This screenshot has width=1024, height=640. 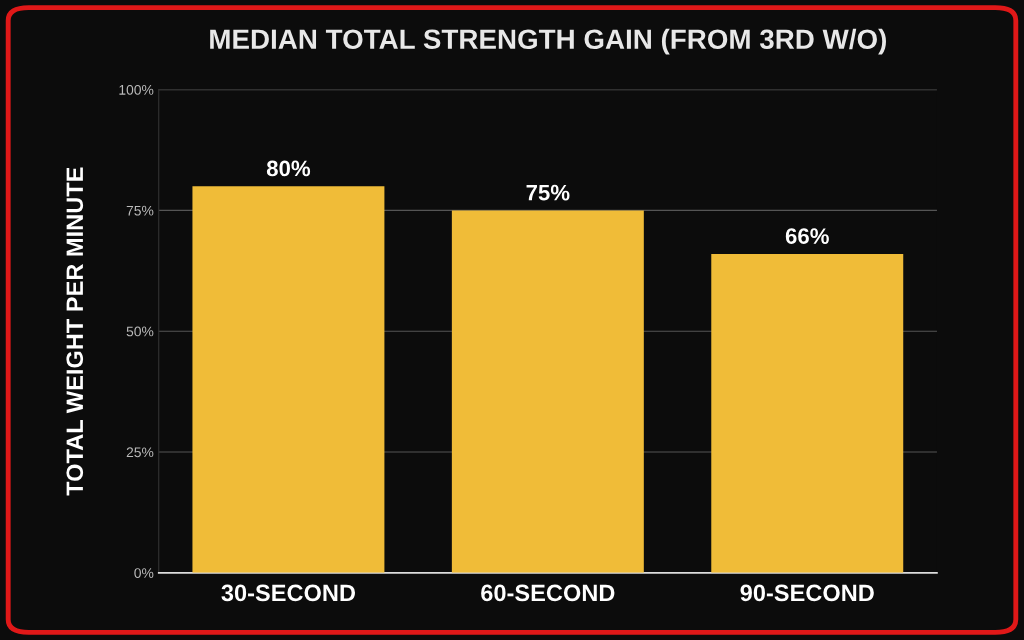 What do you see at coordinates (807, 593) in the screenshot?
I see `x-tick-label: 90-SECOND` at bounding box center [807, 593].